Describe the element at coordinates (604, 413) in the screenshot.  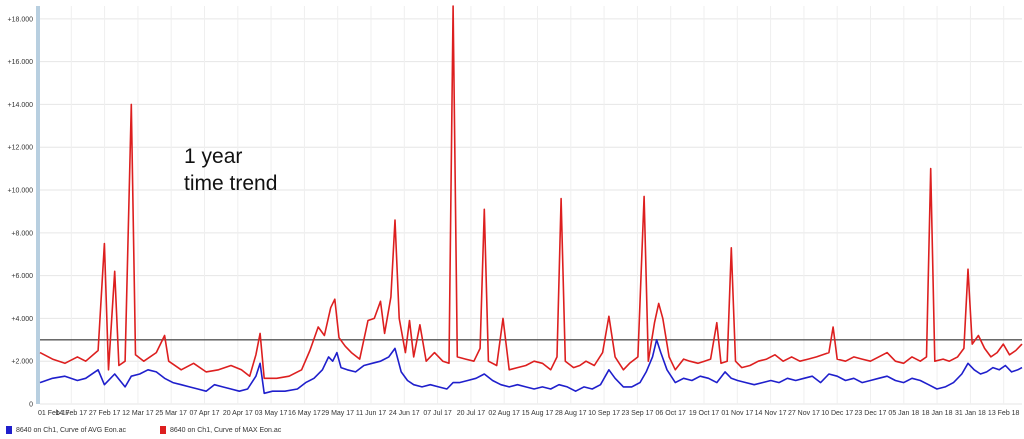
I see `x-tick-label: 10 Sep 17` at that location.